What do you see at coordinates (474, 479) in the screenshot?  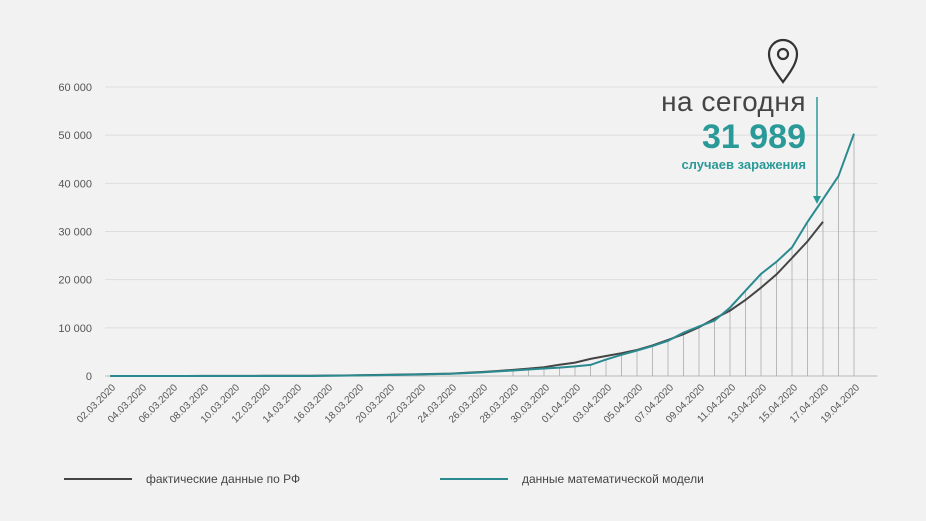 I see `legend-swatch-model` at bounding box center [474, 479].